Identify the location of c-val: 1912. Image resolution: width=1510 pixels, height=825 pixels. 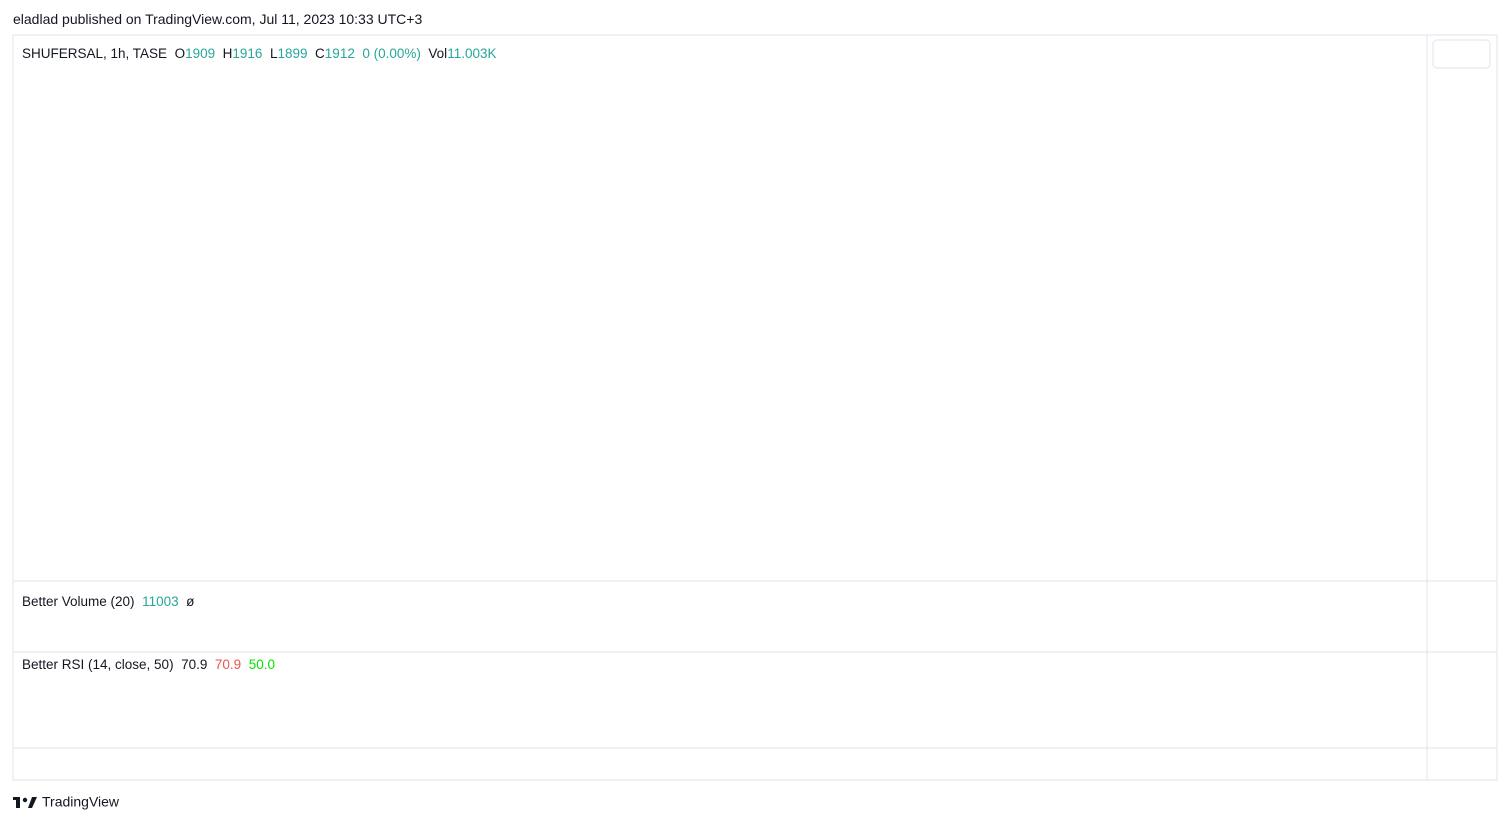
(339, 53).